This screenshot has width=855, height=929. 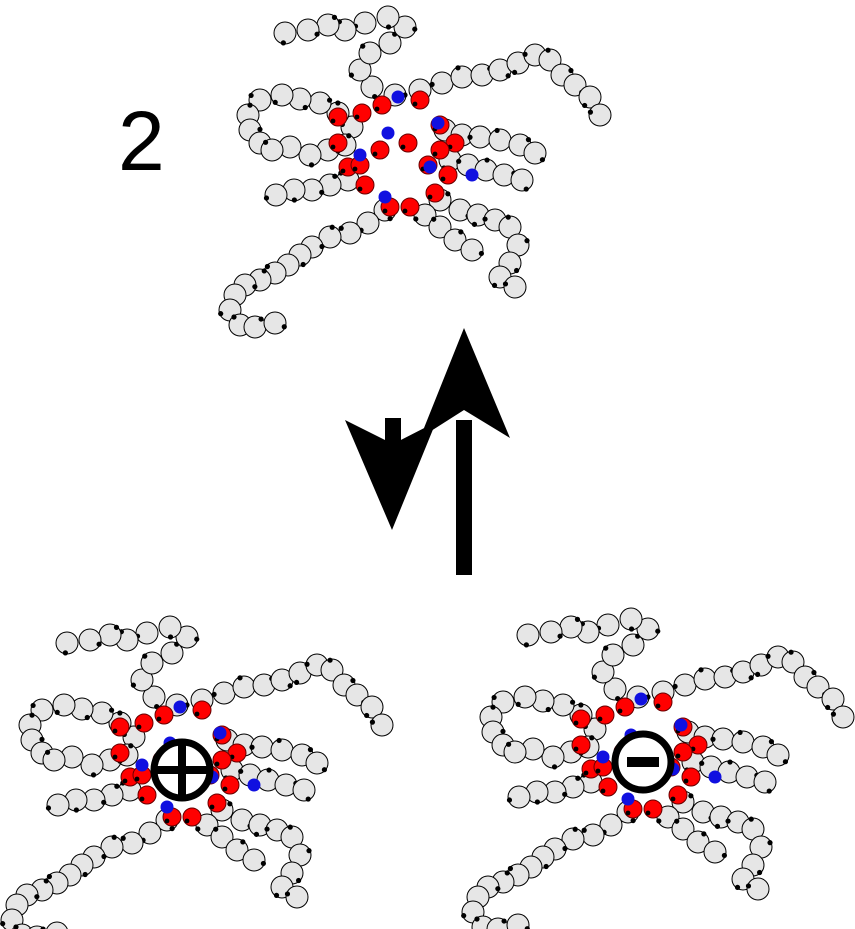 I want to click on label-two: 2, so click(x=141, y=141).